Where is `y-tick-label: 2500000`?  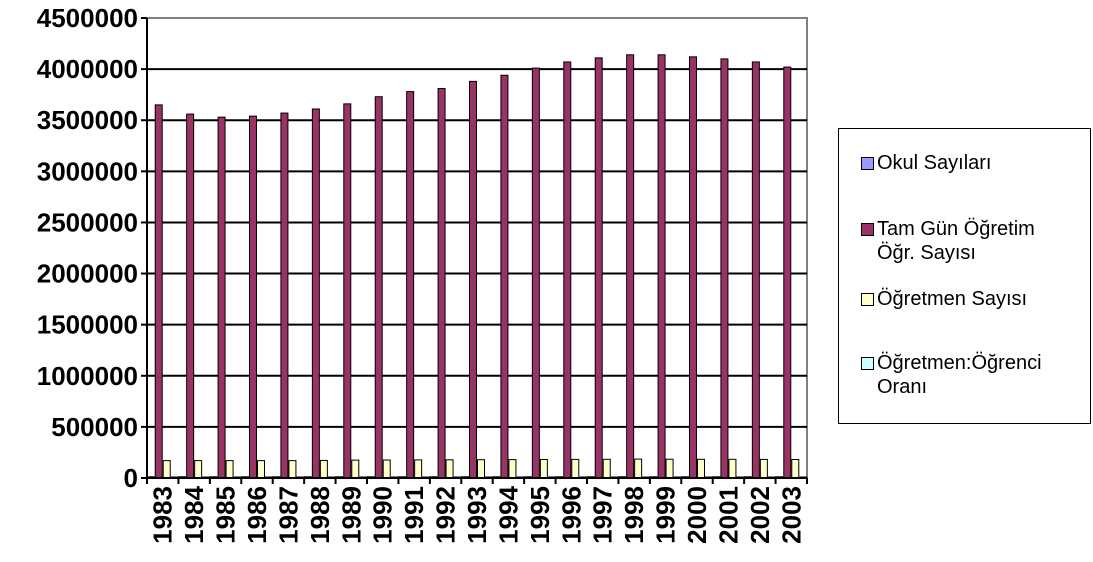 y-tick-label: 2500000 is located at coordinates (87, 222).